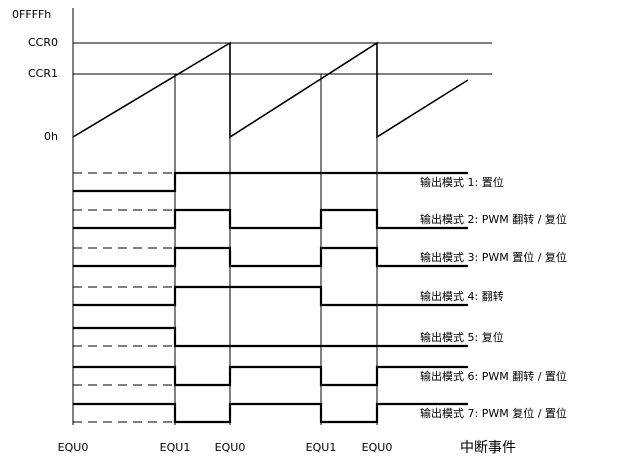  What do you see at coordinates (31, 14) in the screenshot?
I see `axis-label: 0FFFFh` at bounding box center [31, 14].